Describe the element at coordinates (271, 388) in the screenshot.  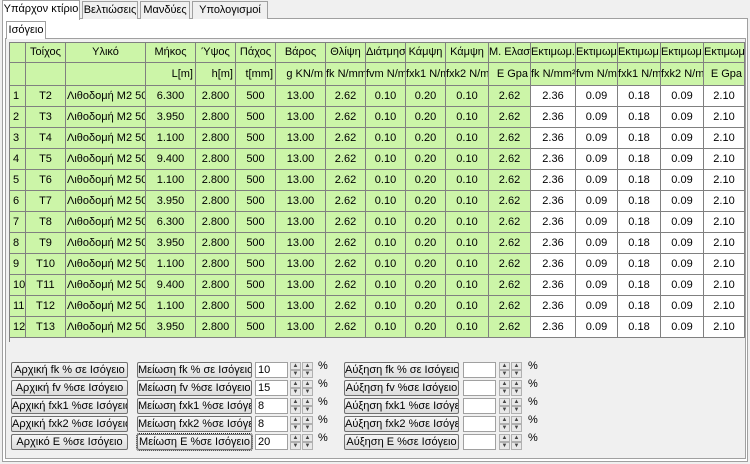
I see `decrease-input: 15` at that location.